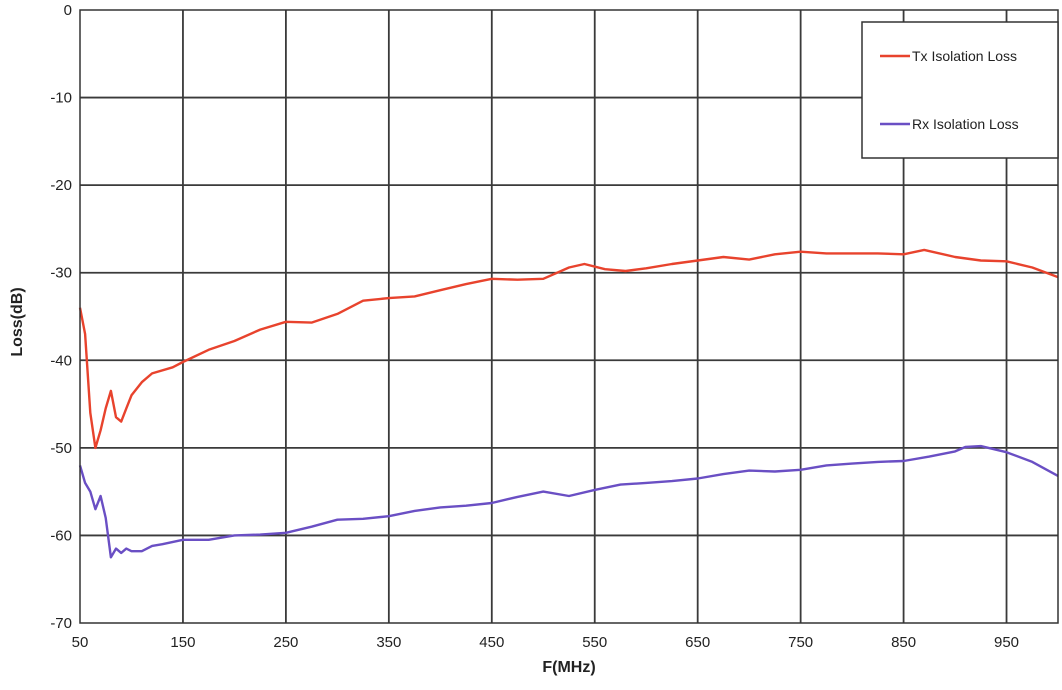 This screenshot has height=690, width=1062. What do you see at coordinates (1006, 642) in the screenshot?
I see `x-tick-label: 950` at bounding box center [1006, 642].